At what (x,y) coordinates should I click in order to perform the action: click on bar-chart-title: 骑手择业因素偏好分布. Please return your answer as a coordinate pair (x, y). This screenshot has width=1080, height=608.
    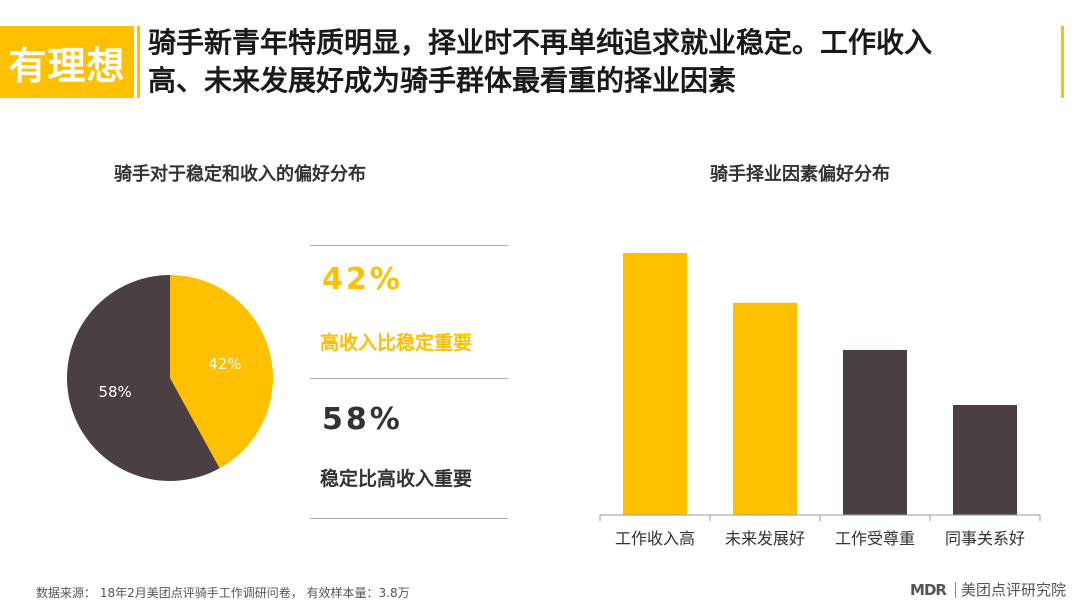
    Looking at the image, I should click on (800, 174).